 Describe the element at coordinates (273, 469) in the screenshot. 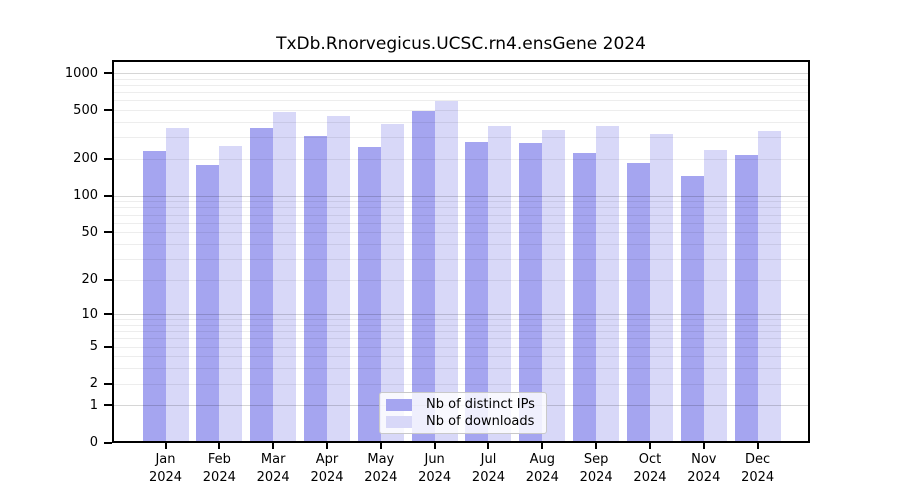

I see `x-tick-label-mar: Mar 2024` at that location.